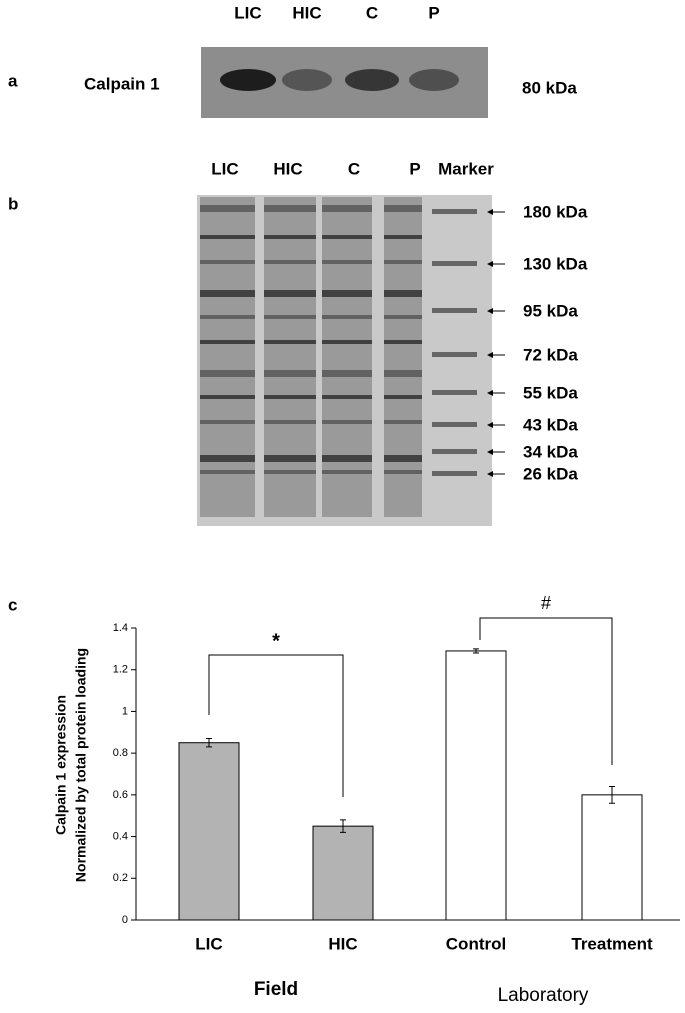  Describe the element at coordinates (13, 80) in the screenshot. I see `panel-label: a` at that location.